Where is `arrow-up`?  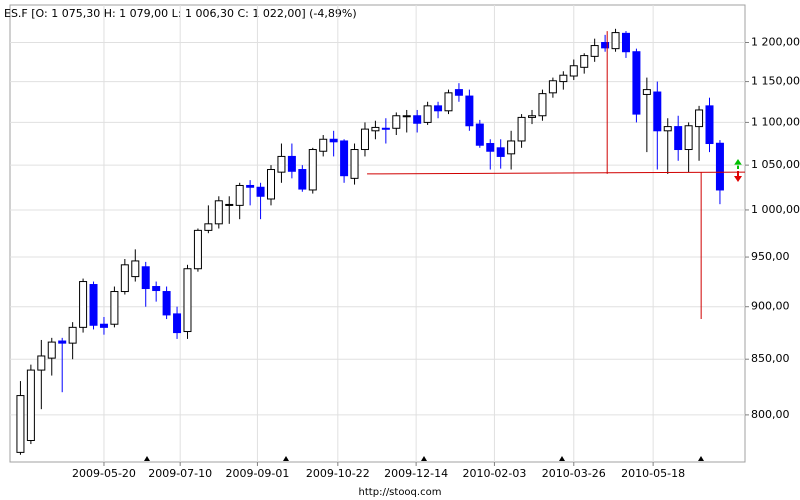
arrow-up is located at coordinates (738, 162).